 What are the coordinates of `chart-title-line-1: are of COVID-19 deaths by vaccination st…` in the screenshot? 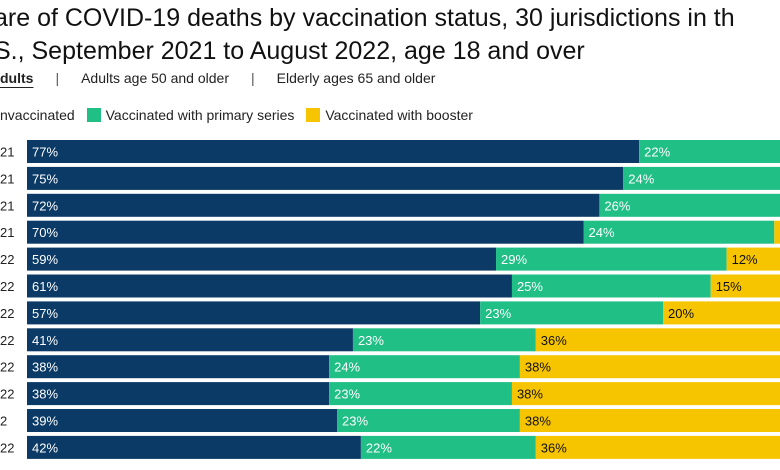 It's located at (367, 18).